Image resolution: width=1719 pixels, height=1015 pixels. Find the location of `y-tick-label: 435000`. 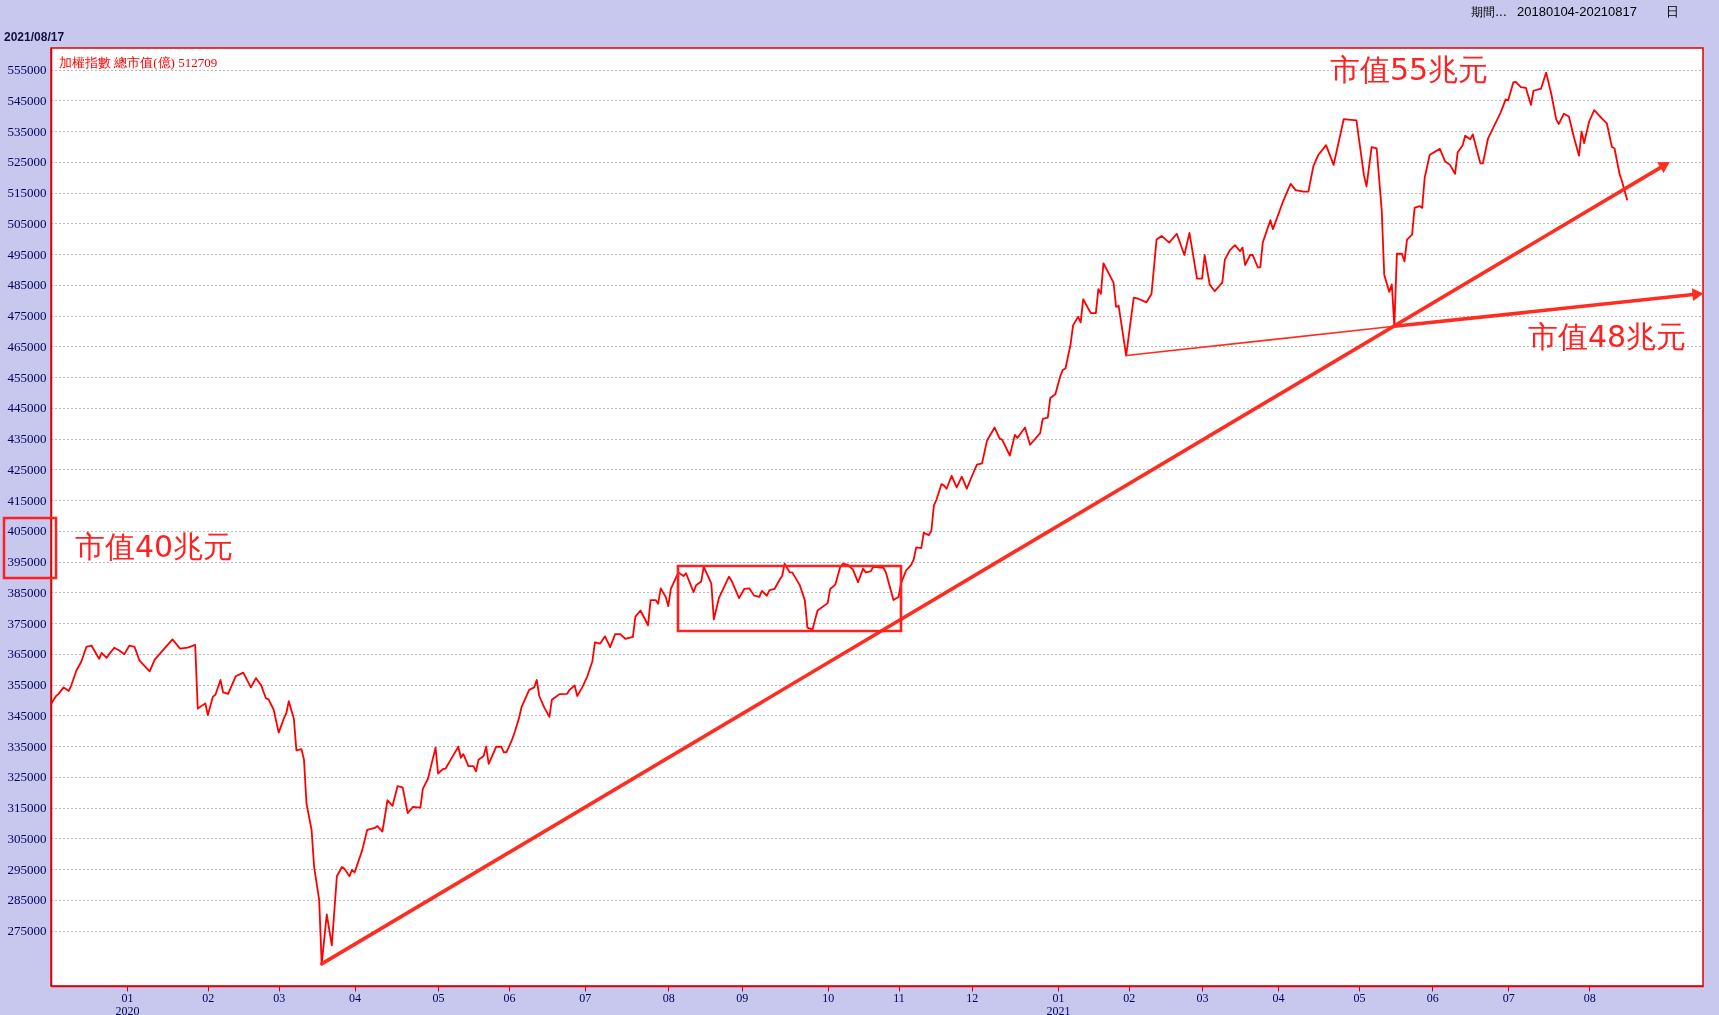

y-tick-label: 435000 is located at coordinates (27, 439).